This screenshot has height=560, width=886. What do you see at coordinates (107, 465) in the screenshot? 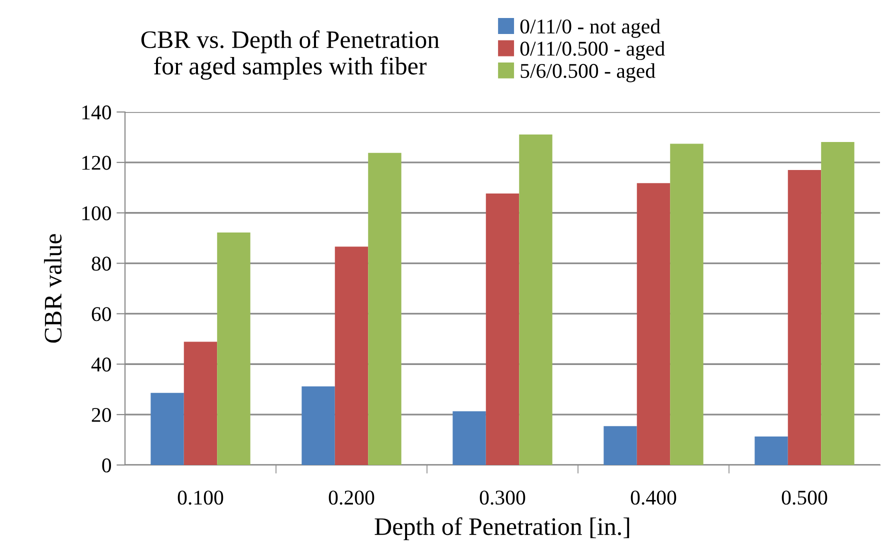
I see `y-tick-label: 0` at bounding box center [107, 465].